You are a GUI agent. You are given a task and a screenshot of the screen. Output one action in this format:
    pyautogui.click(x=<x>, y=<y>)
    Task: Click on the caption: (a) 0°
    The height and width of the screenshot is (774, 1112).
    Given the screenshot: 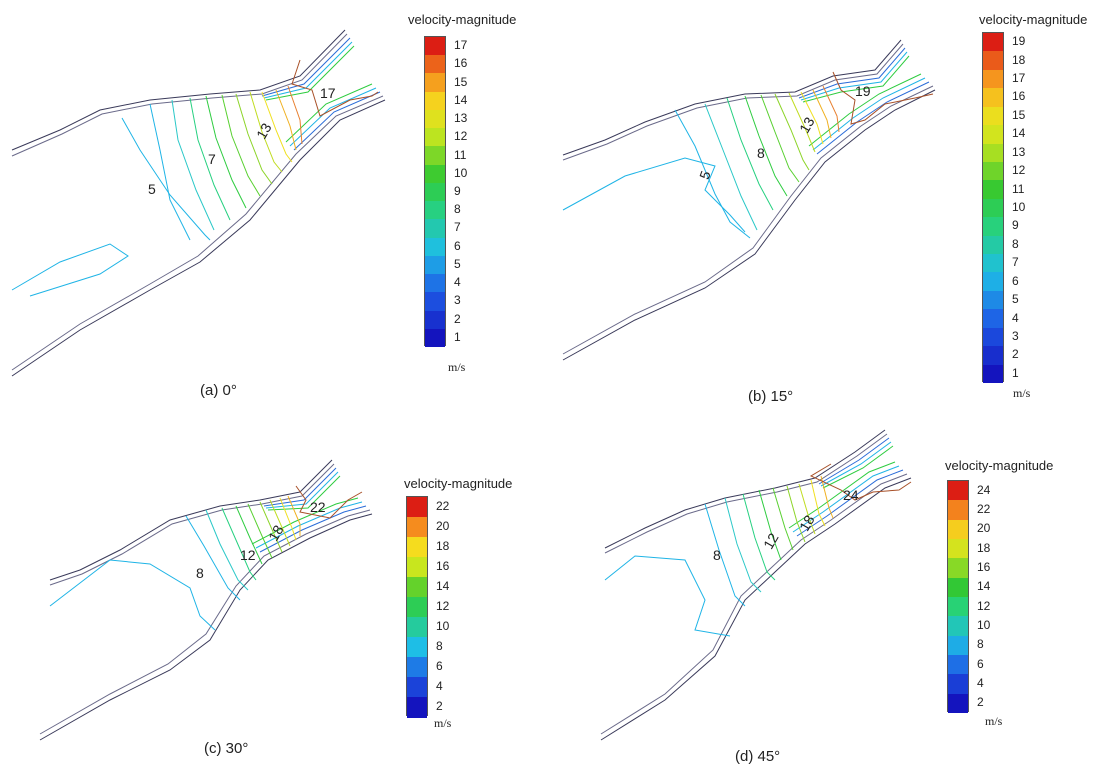 What is the action you would take?
    pyautogui.click(x=218, y=390)
    